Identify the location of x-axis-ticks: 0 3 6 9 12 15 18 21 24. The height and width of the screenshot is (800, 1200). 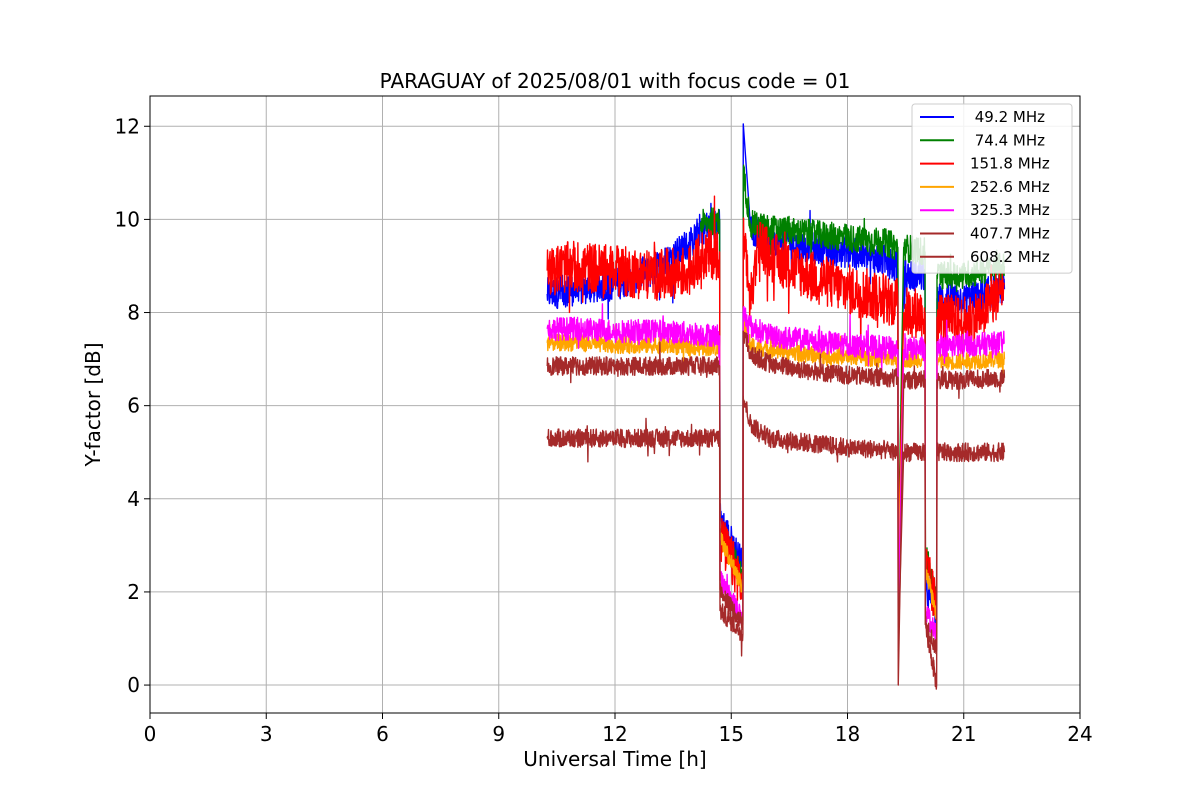
(618, 729).